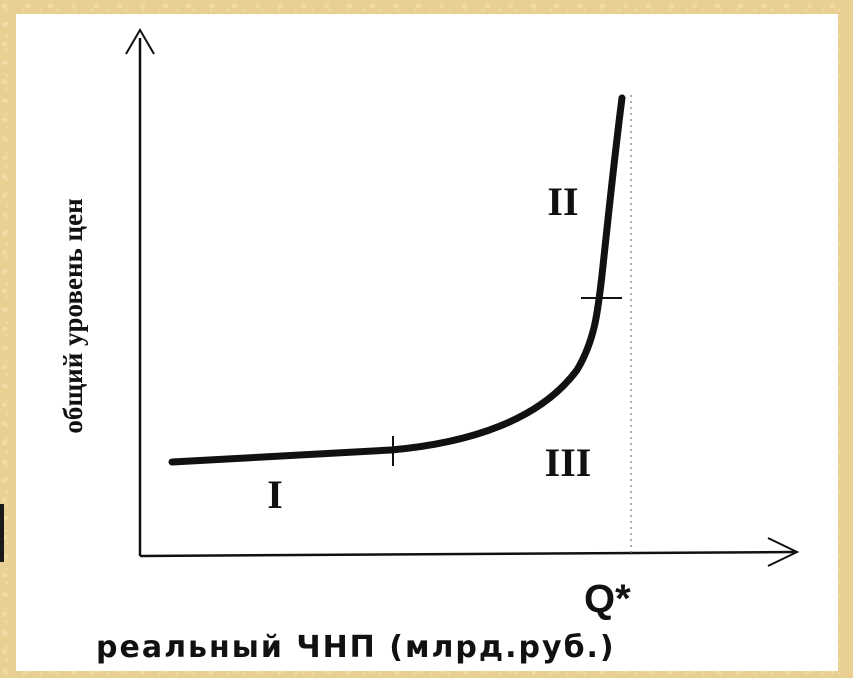 This screenshot has height=678, width=853. I want to click on edge-mark, so click(2, 533).